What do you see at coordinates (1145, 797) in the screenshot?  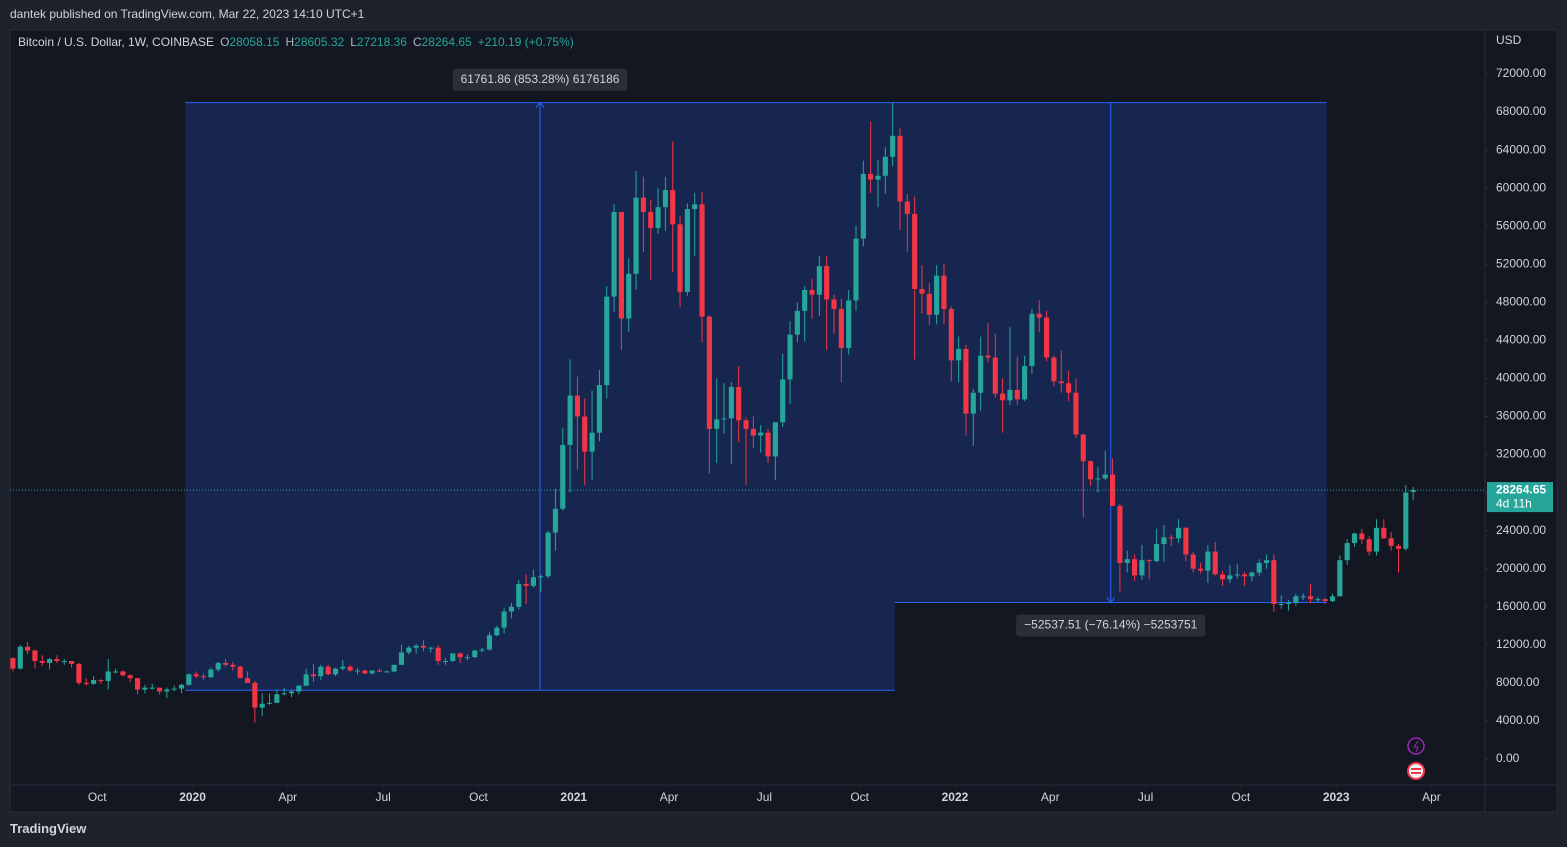 I see `x-tick-label: Jul` at bounding box center [1145, 797].